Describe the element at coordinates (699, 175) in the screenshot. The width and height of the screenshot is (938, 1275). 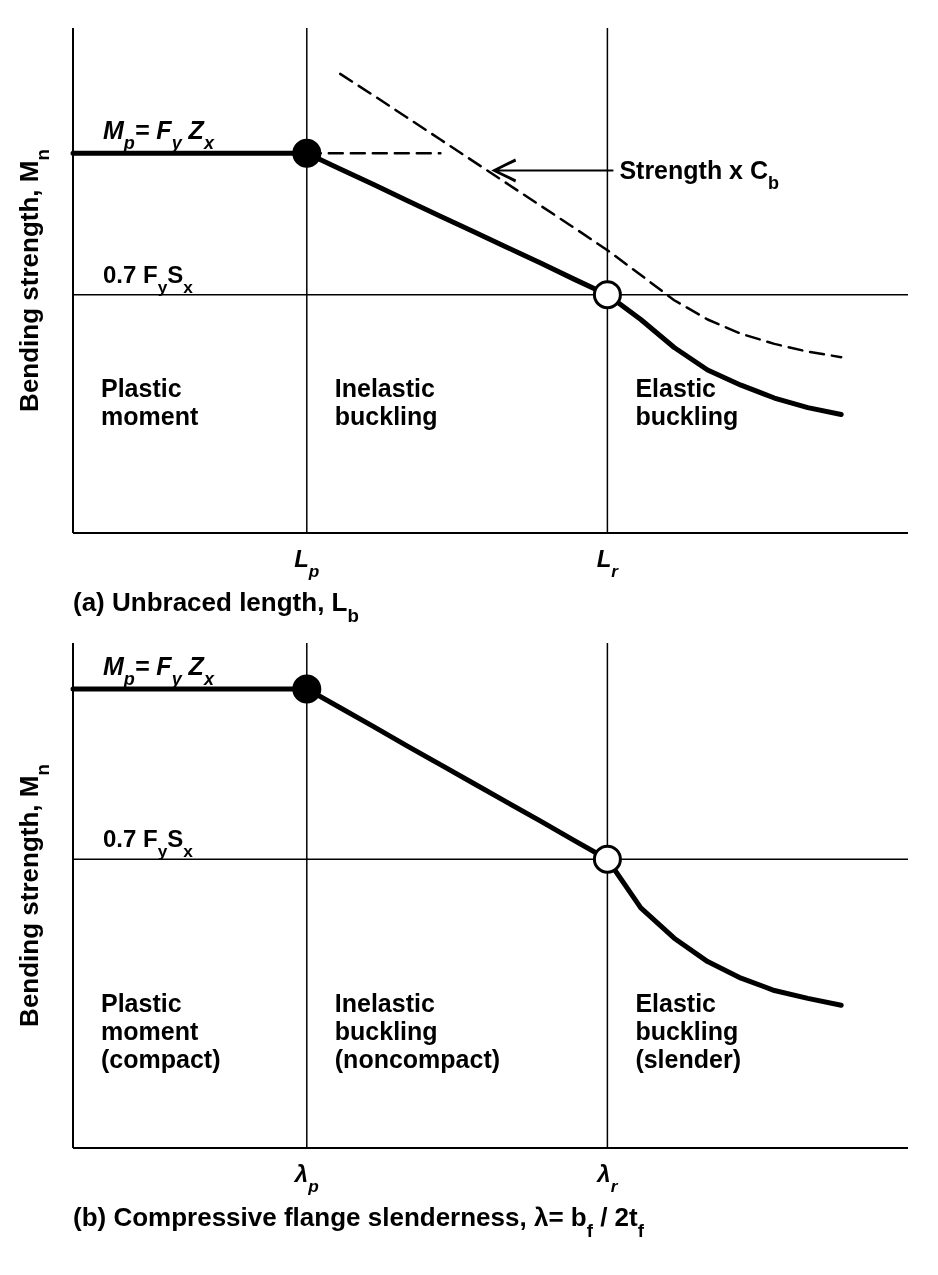
I see `legend-label: Strength x C$_{b}$` at that location.